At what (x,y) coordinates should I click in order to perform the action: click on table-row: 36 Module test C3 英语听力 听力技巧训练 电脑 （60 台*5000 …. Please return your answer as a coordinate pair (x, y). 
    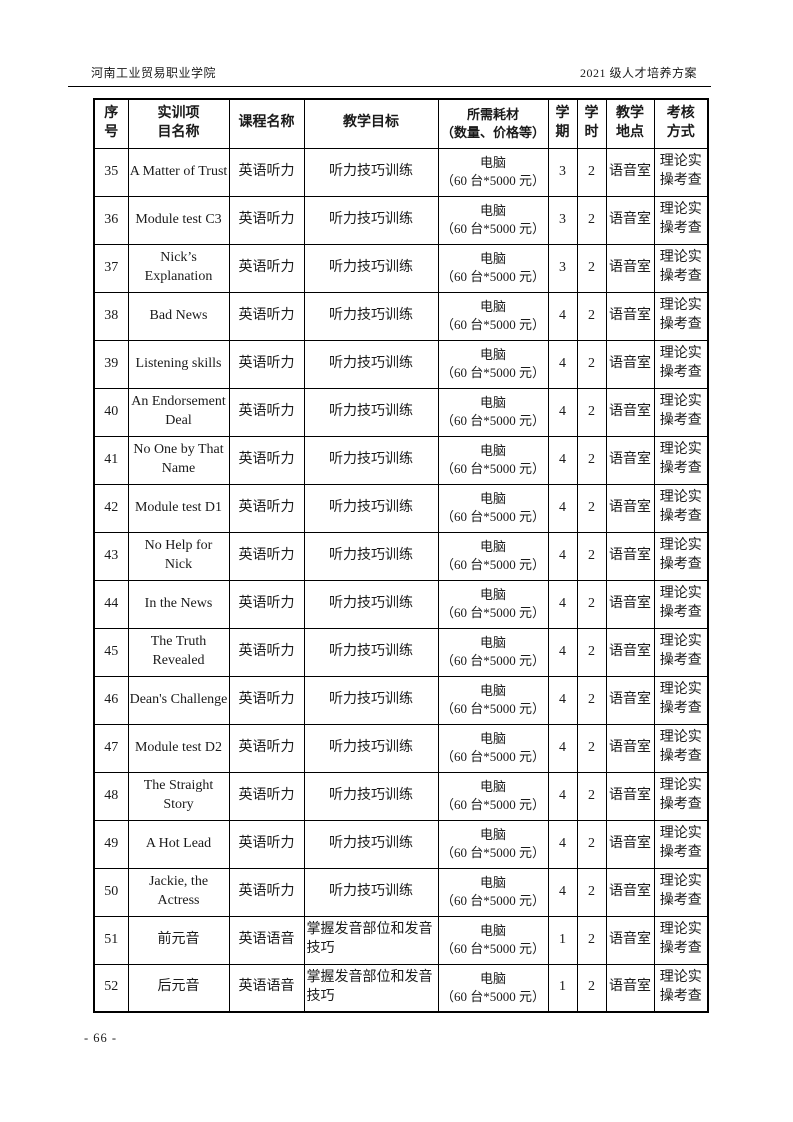
    Looking at the image, I should click on (401, 220).